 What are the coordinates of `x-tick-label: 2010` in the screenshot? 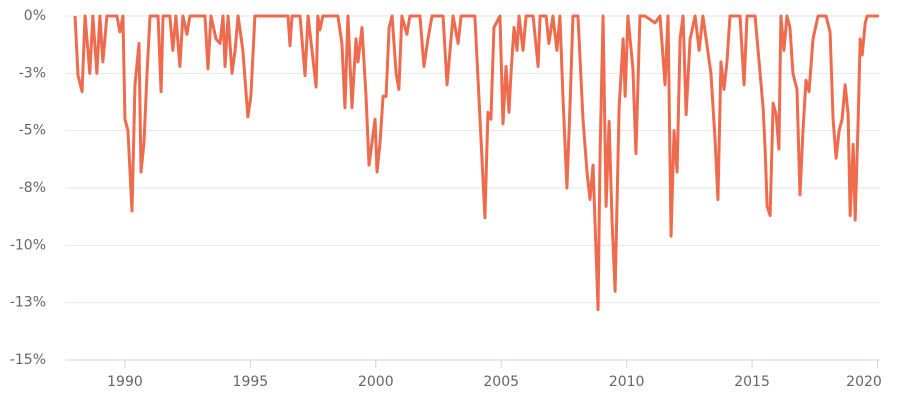 It's located at (627, 382).